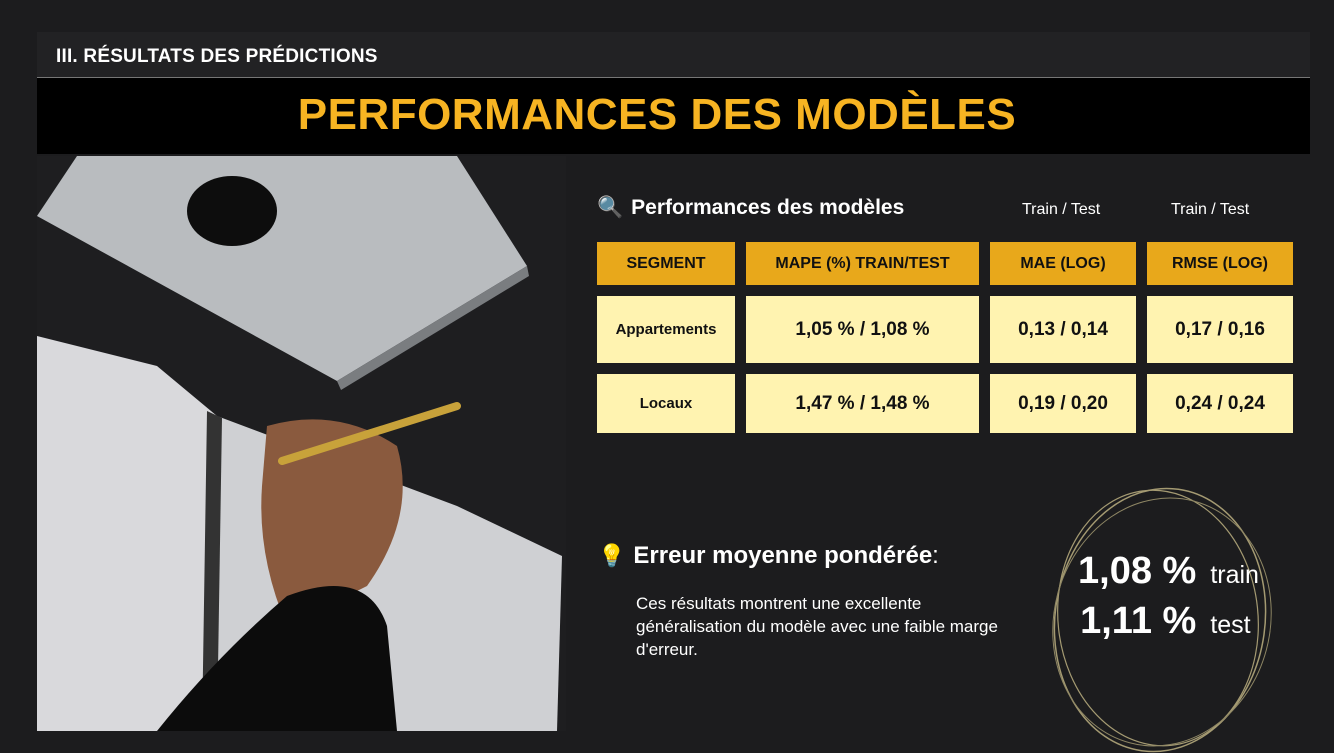  I want to click on page-title: PERFORMANCES DES MODÈLES, so click(657, 114).